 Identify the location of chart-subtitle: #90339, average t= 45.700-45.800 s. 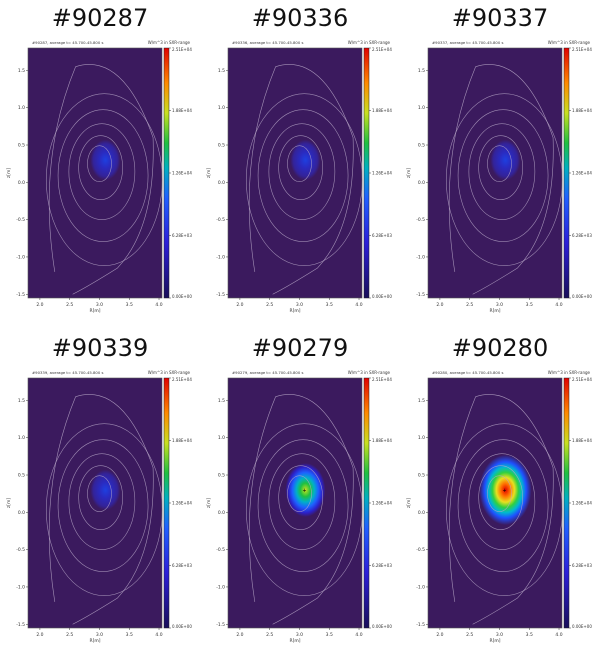
(67, 372).